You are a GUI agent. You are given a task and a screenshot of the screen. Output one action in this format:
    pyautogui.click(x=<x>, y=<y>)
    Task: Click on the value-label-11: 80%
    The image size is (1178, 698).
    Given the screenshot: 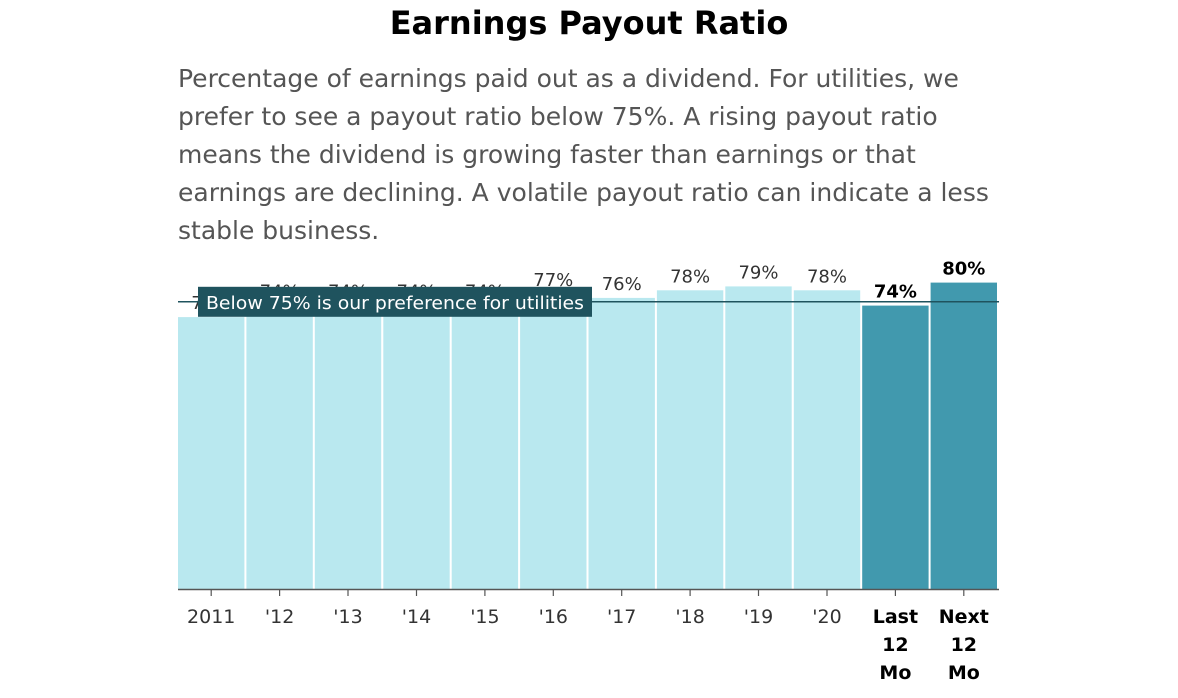 What is the action you would take?
    pyautogui.click(x=963, y=269)
    